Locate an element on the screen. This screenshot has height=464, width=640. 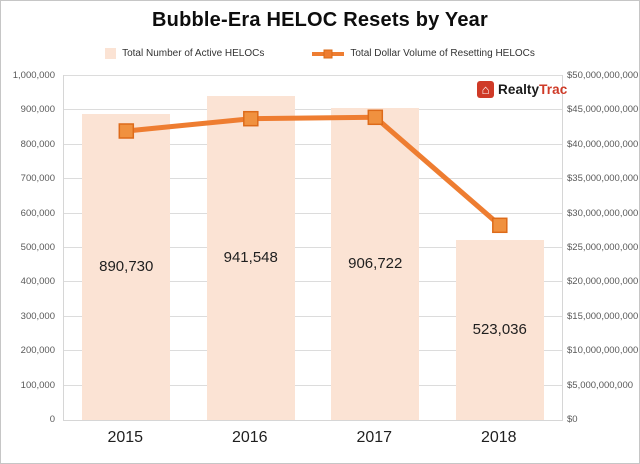
left-axis-tick: 100,000 is located at coordinates (37, 385).